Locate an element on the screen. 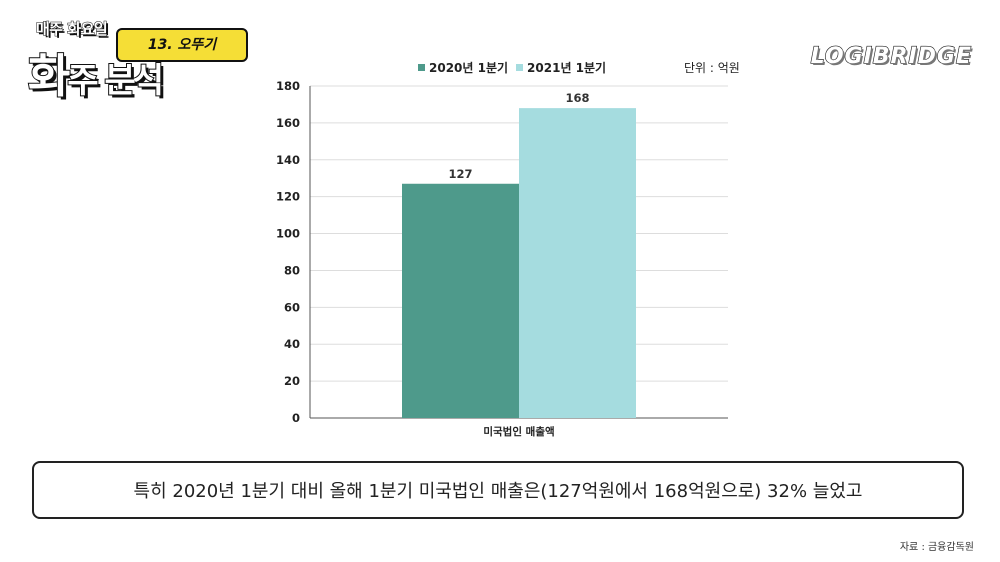 This screenshot has width=1000, height=562. y-tick-label: 140 is located at coordinates (288, 160).